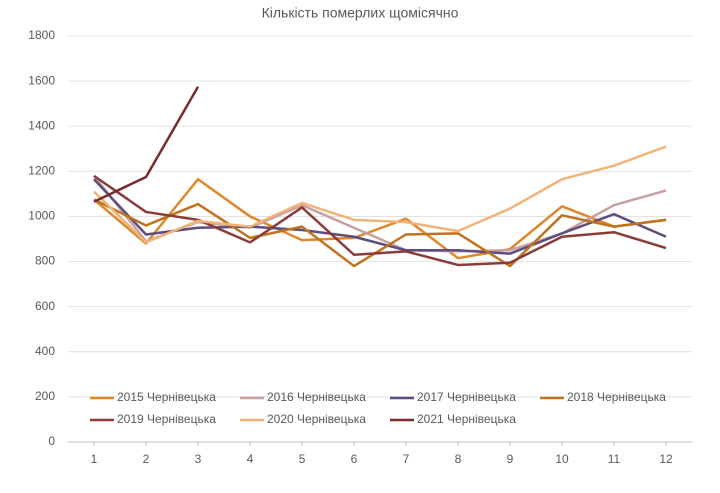 This screenshot has height=493, width=720. Describe the element at coordinates (666, 459) in the screenshot. I see `x-tick-label: 12` at that location.